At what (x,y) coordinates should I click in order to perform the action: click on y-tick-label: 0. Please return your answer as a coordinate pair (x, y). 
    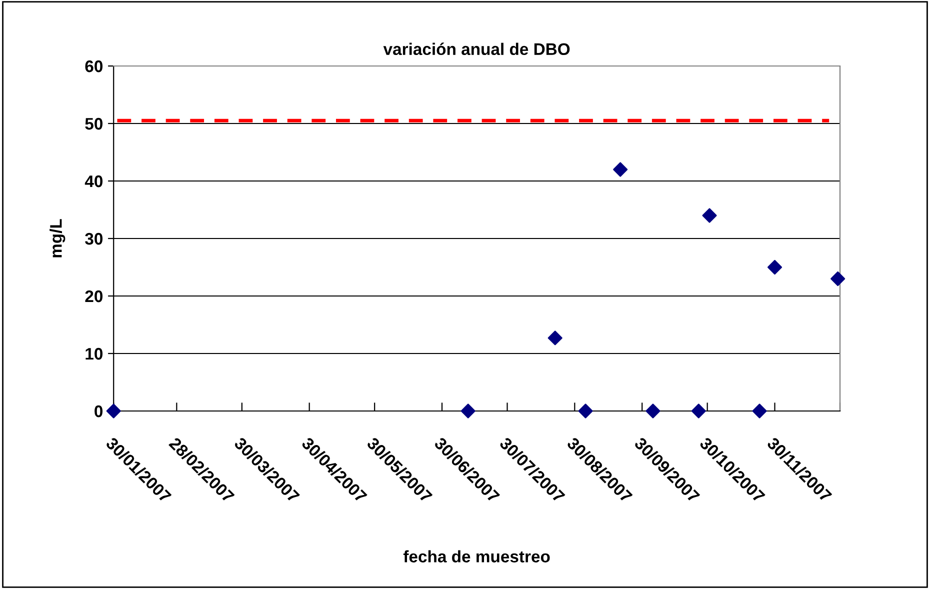
    Looking at the image, I should click on (98, 411).